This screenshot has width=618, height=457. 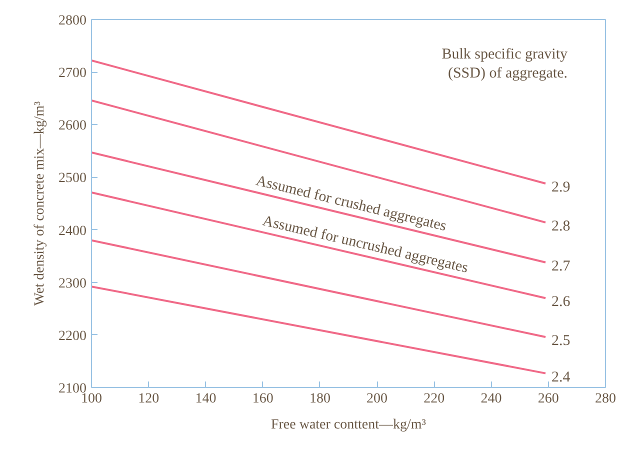 What do you see at coordinates (561, 226) in the screenshot?
I see `series-label: 2.8` at bounding box center [561, 226].